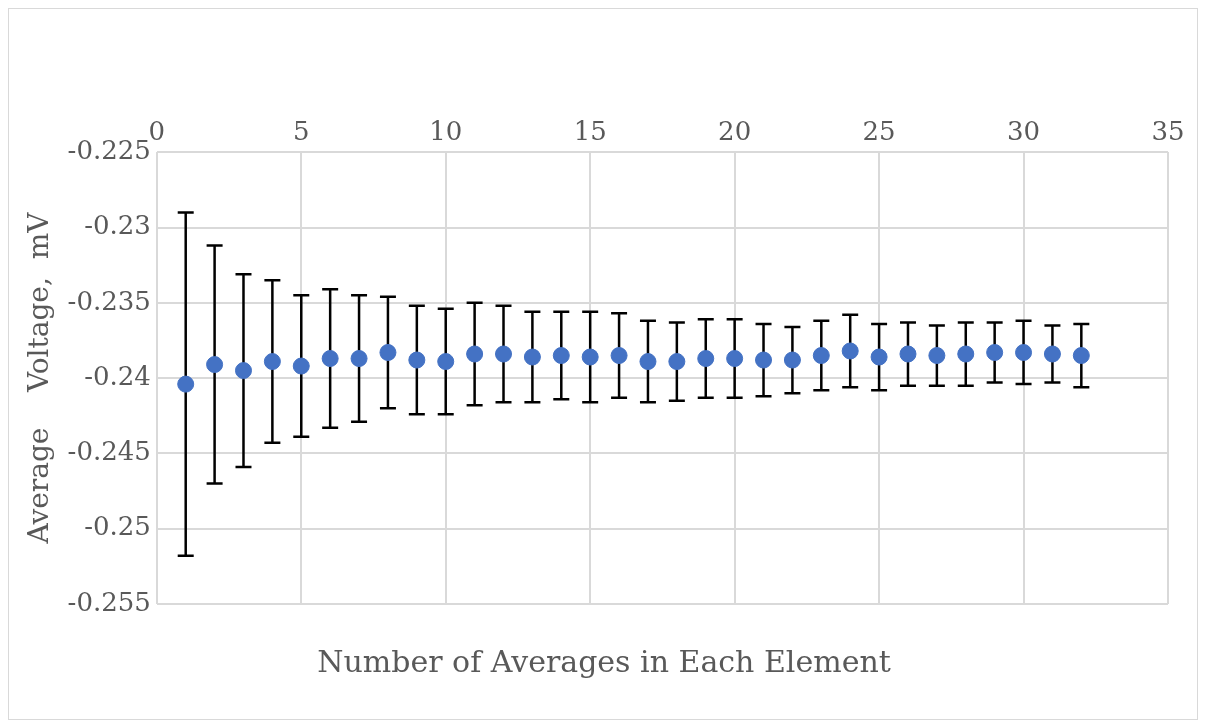  Describe the element at coordinates (879, 131) in the screenshot. I see `x-tick-label: 25` at that location.